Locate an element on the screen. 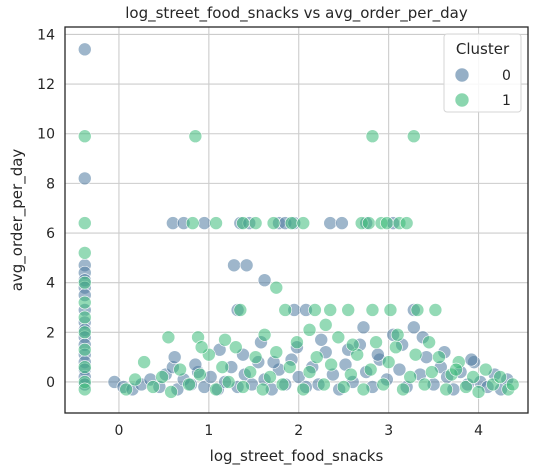 This screenshot has height=475, width=539. y-tick-label: 6 is located at coordinates (50, 234).